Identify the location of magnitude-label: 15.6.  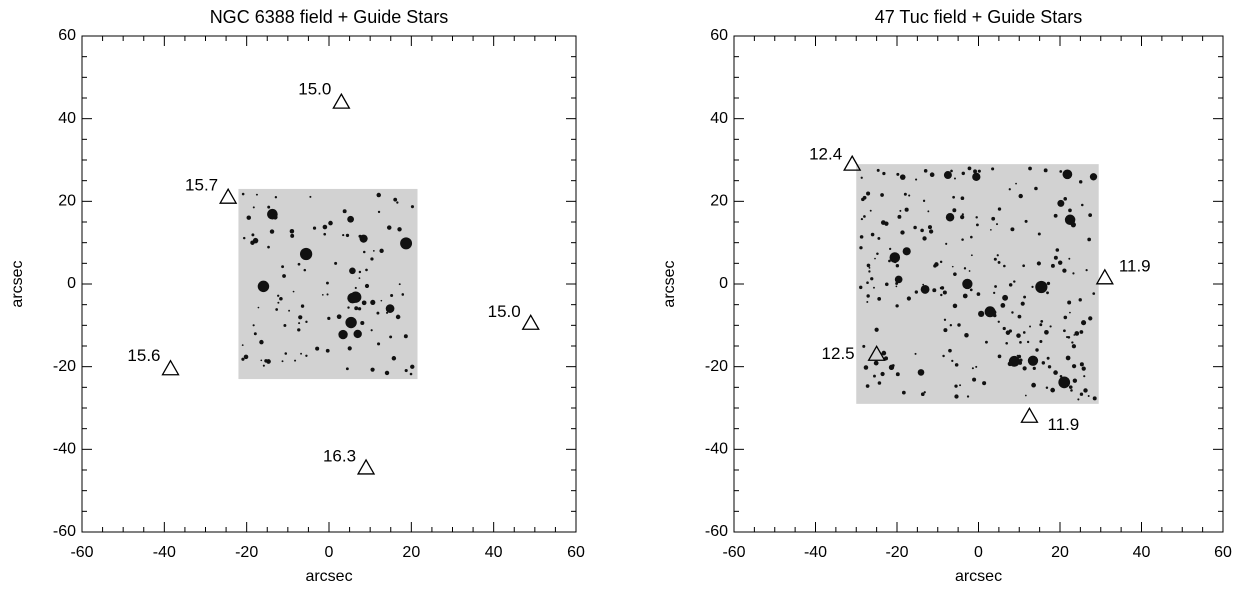
(143, 355).